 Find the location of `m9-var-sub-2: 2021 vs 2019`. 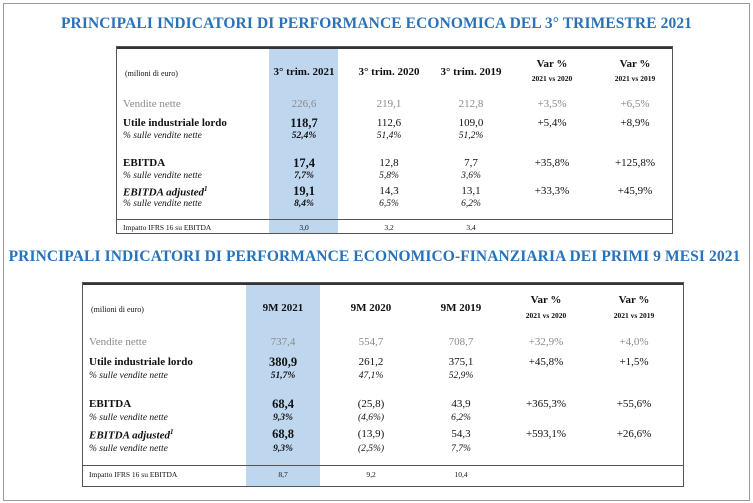

m9-var-sub-2: 2021 vs 2019 is located at coordinates (634, 315).